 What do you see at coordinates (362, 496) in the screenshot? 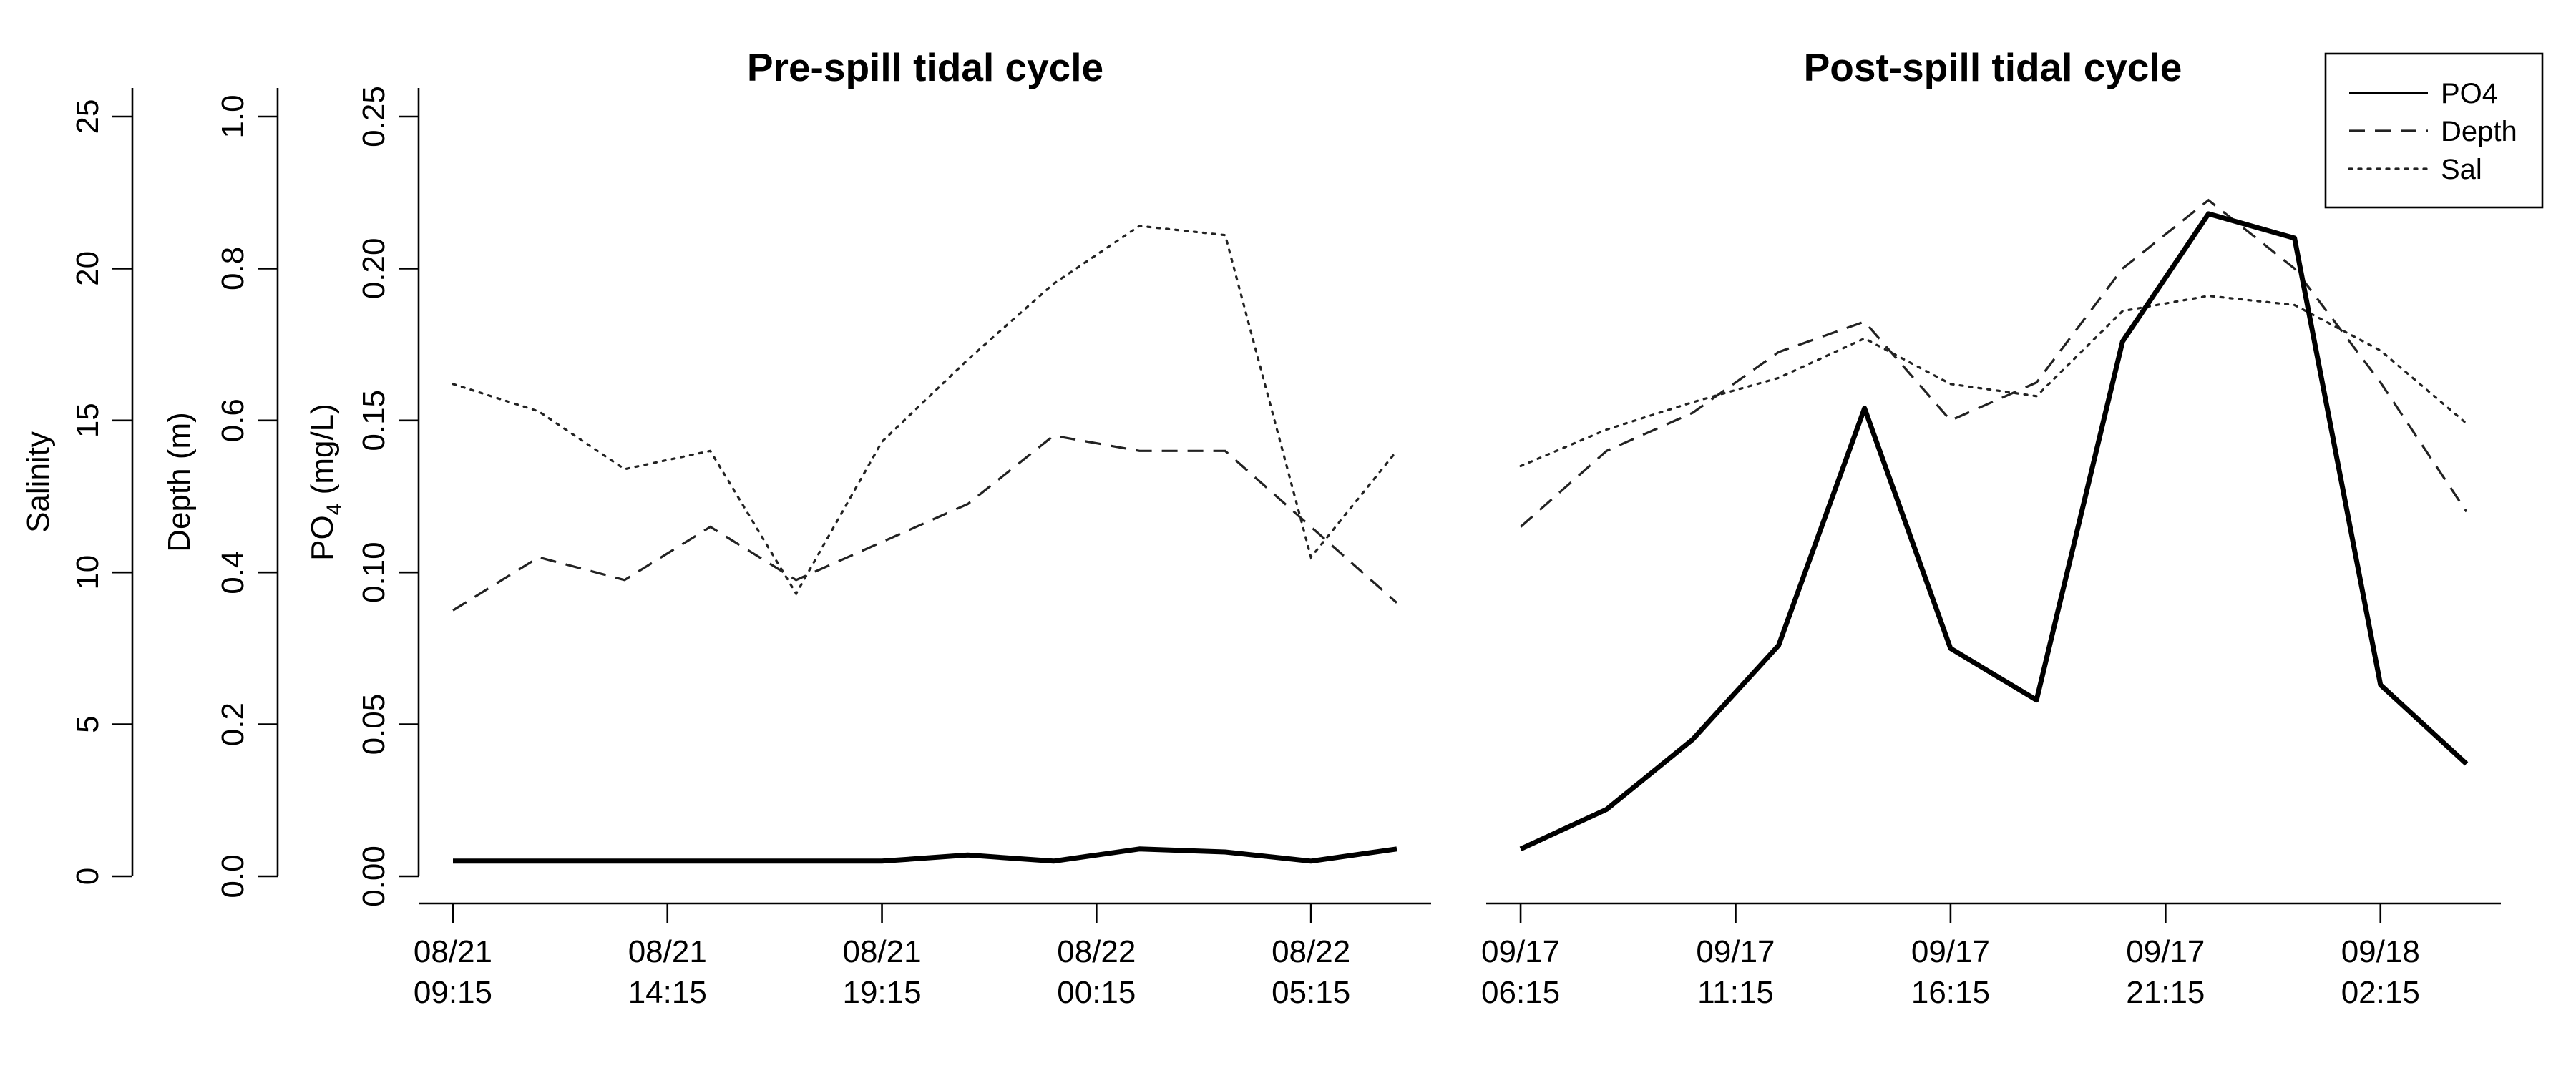
I see `po4-axis: 0.00 0.05 0.10 0.15 0.20 0.25 PO4 (mg/L)` at bounding box center [362, 496].